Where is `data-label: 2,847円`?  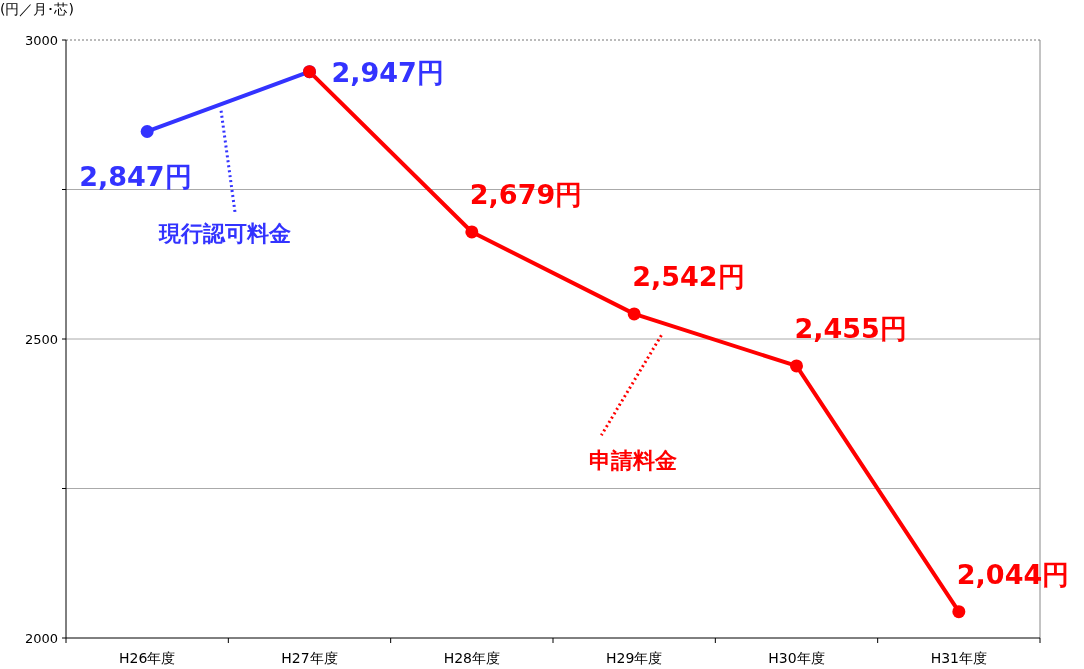 data-label: 2,847円 is located at coordinates (135, 177).